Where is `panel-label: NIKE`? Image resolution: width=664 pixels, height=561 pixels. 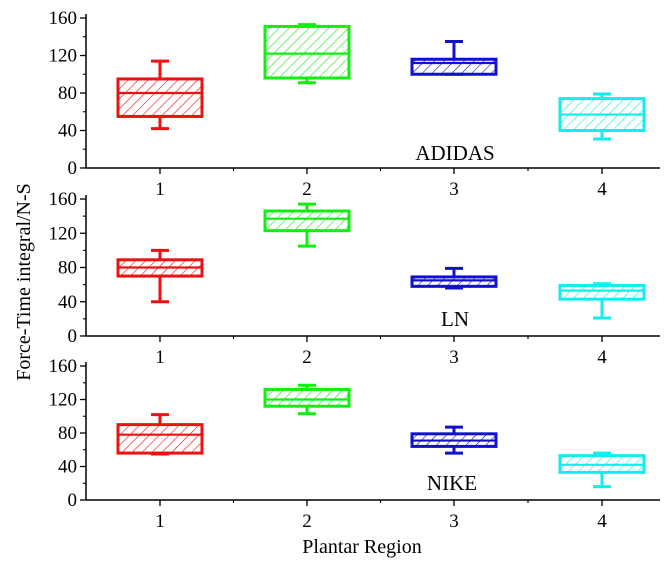
panel-label: NIKE is located at coordinates (452, 483).